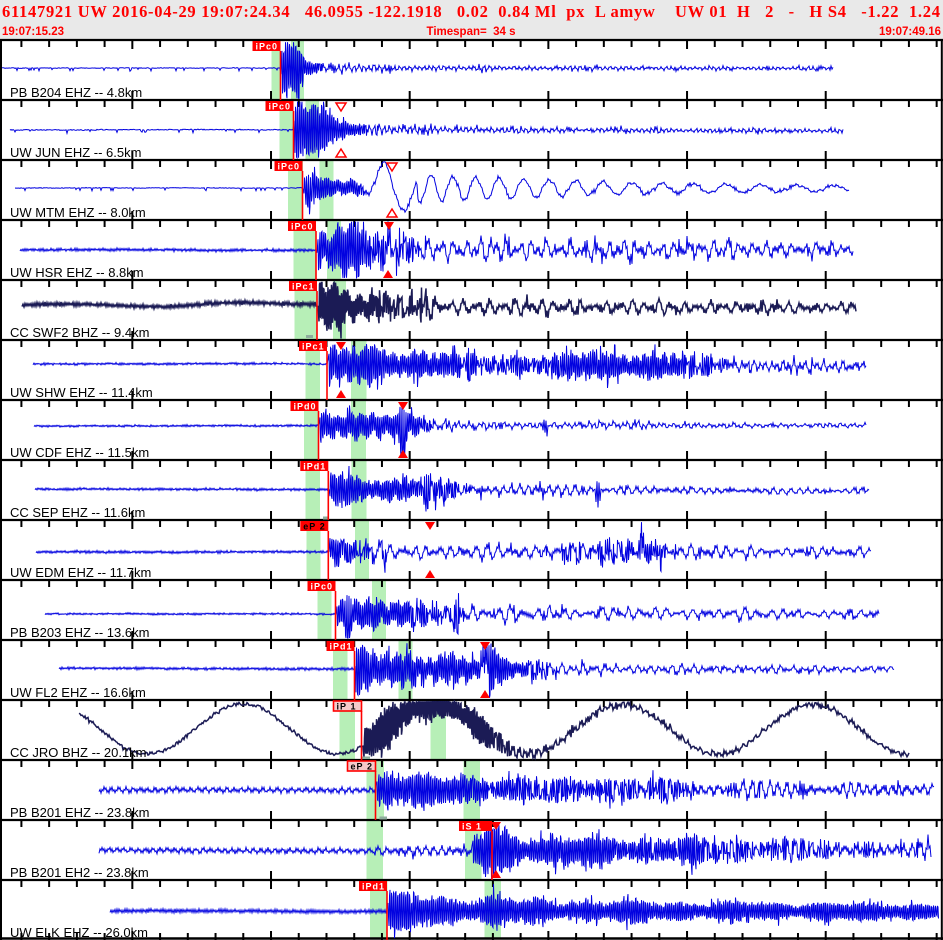  Describe the element at coordinates (33, 32) in the screenshot. I see `svg-text: 19:07:15.23` at that location.